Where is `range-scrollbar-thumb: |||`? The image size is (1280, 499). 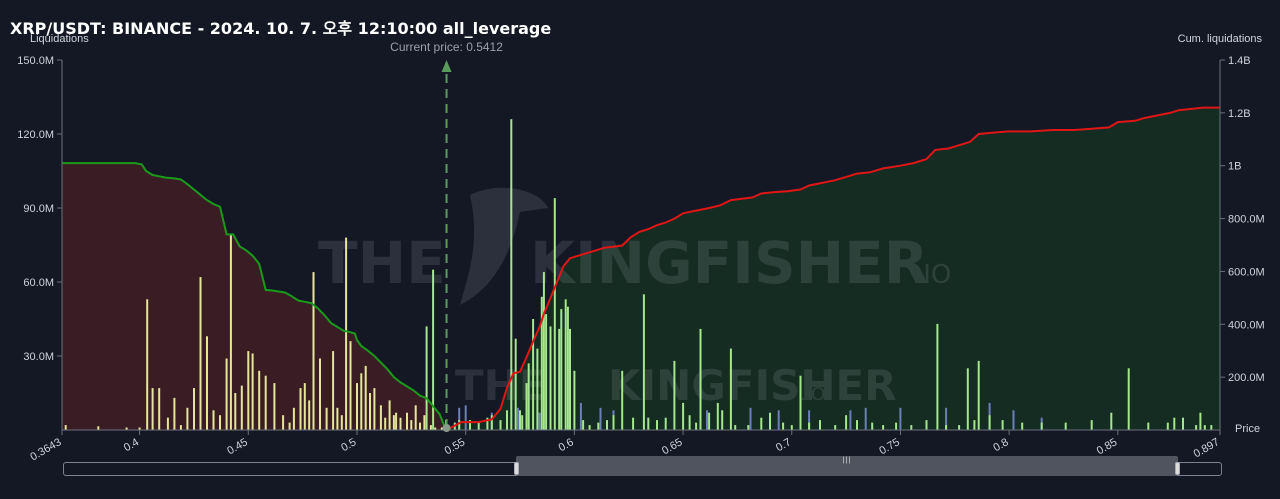 range-scrollbar-thumb: ||| is located at coordinates (847, 466).